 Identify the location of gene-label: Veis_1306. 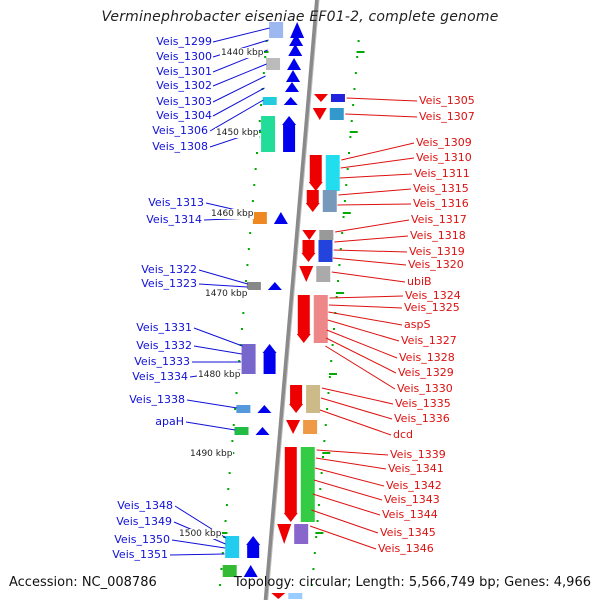
(180, 130).